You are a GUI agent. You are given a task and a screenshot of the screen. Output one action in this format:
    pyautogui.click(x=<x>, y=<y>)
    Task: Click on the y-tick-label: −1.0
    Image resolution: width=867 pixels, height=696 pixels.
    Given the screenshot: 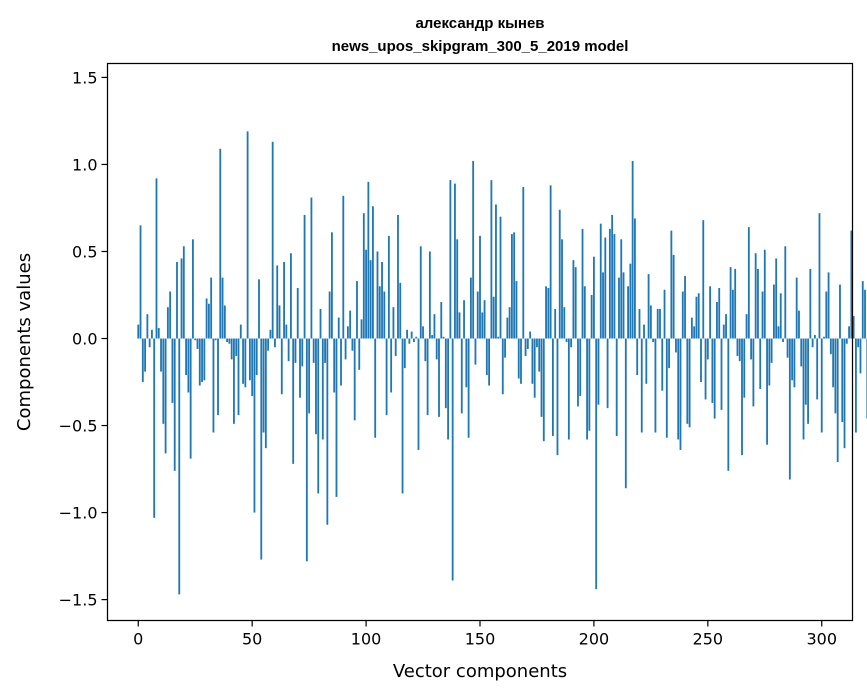 What is the action you would take?
    pyautogui.click(x=78, y=513)
    